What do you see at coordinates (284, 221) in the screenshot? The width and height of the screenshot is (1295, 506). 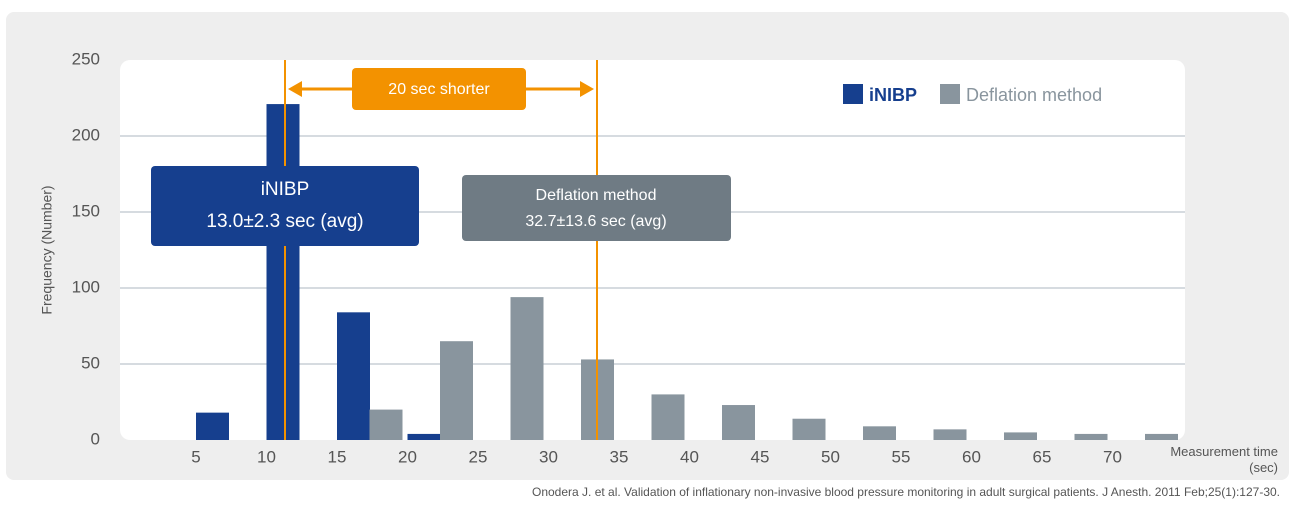 I see `inibp-box-value: 13.0±2.3 sec (avg)` at bounding box center [284, 221].